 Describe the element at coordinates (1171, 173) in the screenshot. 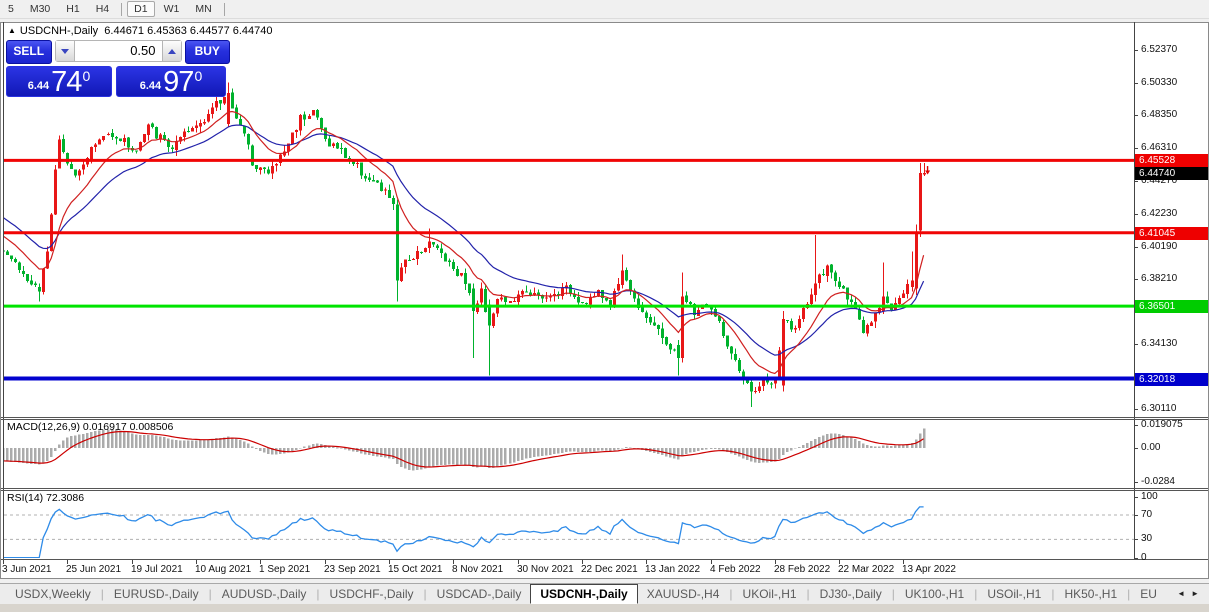

I see `last-price-badge: 6.44740` at that location.